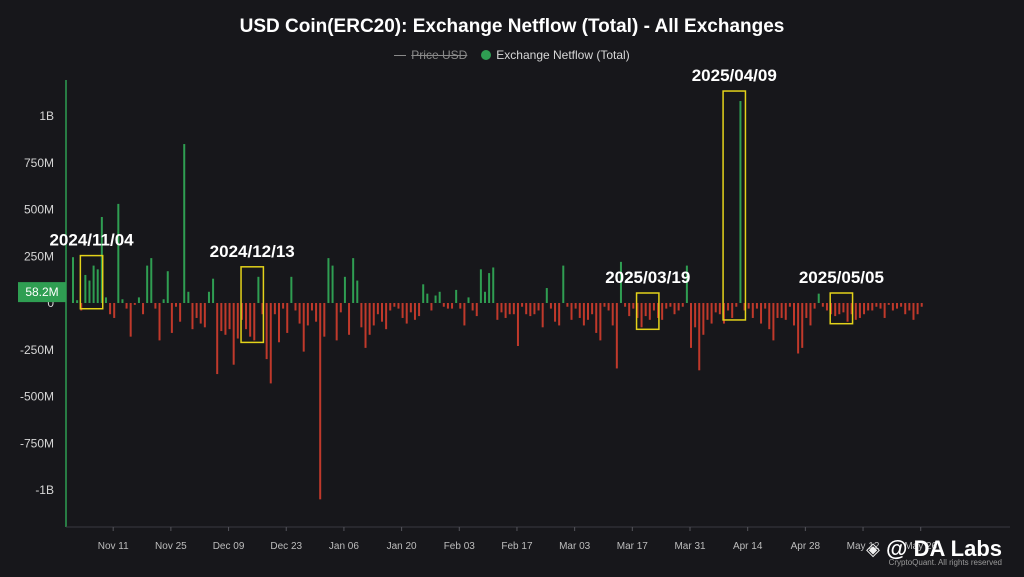 The height and width of the screenshot is (577, 1024). Describe the element at coordinates (460, 546) in the screenshot. I see `x-tick-label: Feb 03` at that location.